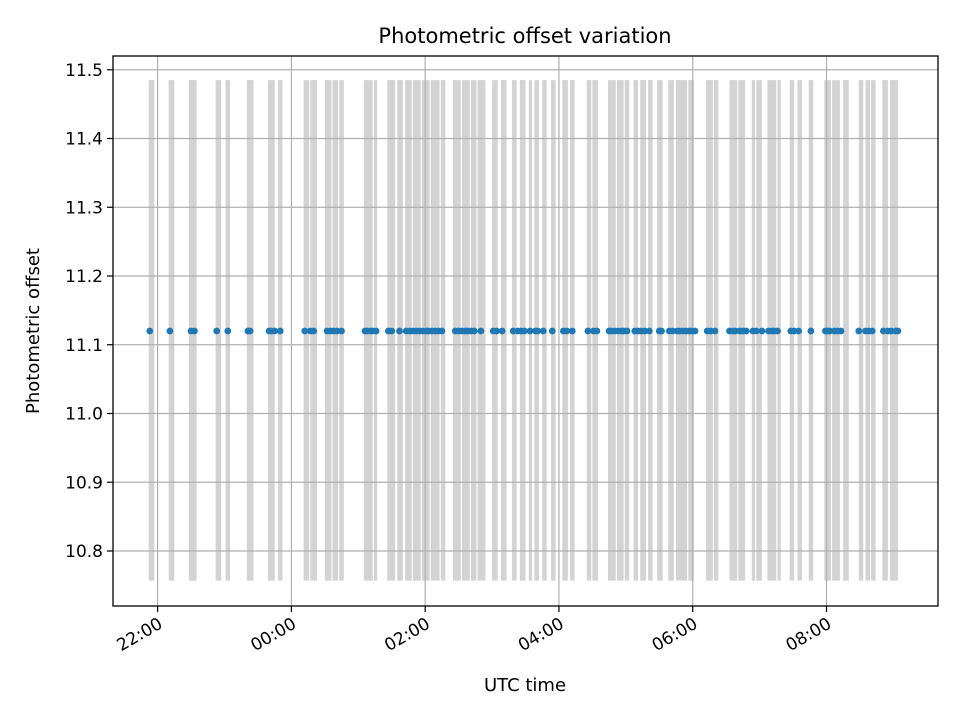 The image size is (960, 720). What do you see at coordinates (89, 311) in the screenshot?
I see `y-axis-ticks: 10.8 10.9 11.0 11.1 11.2 11.3 11.4 11.5` at bounding box center [89, 311].